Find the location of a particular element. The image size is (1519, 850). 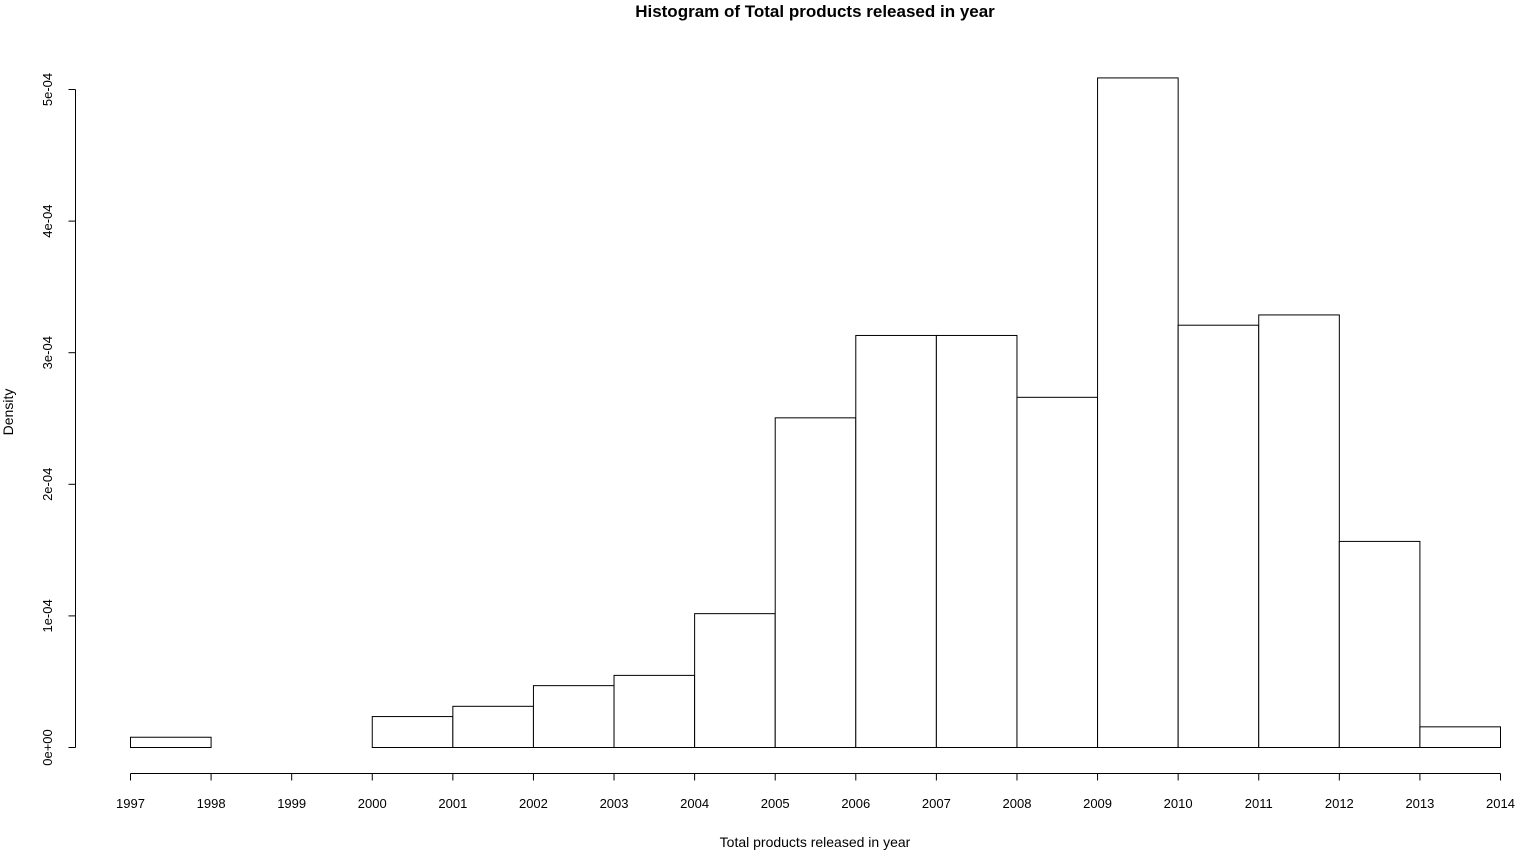

histogram-bar-2000-2001 is located at coordinates (412, 732).